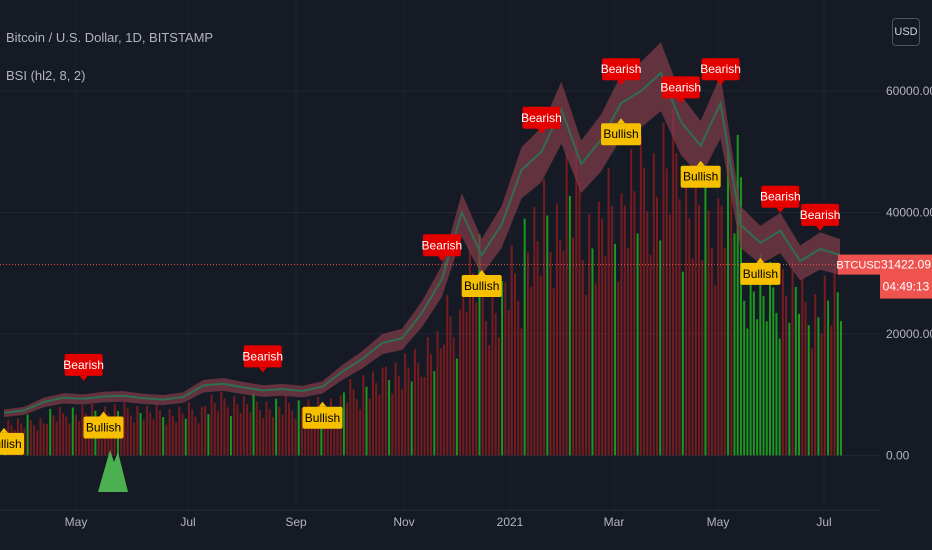 Image resolution: width=932 pixels, height=550 pixels. What do you see at coordinates (510, 522) in the screenshot?
I see `x-tick-label: 2021` at bounding box center [510, 522].